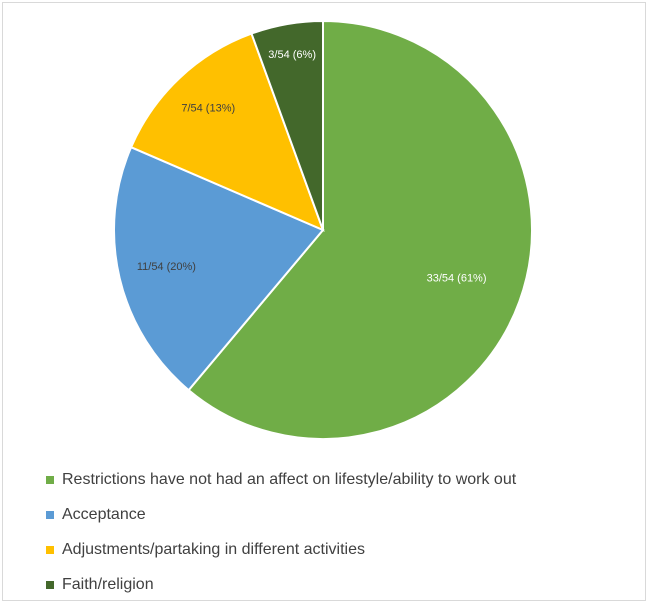 Image resolution: width=650 pixels, height=605 pixels. I want to click on pie-slice-adjustments, so click(227, 132).